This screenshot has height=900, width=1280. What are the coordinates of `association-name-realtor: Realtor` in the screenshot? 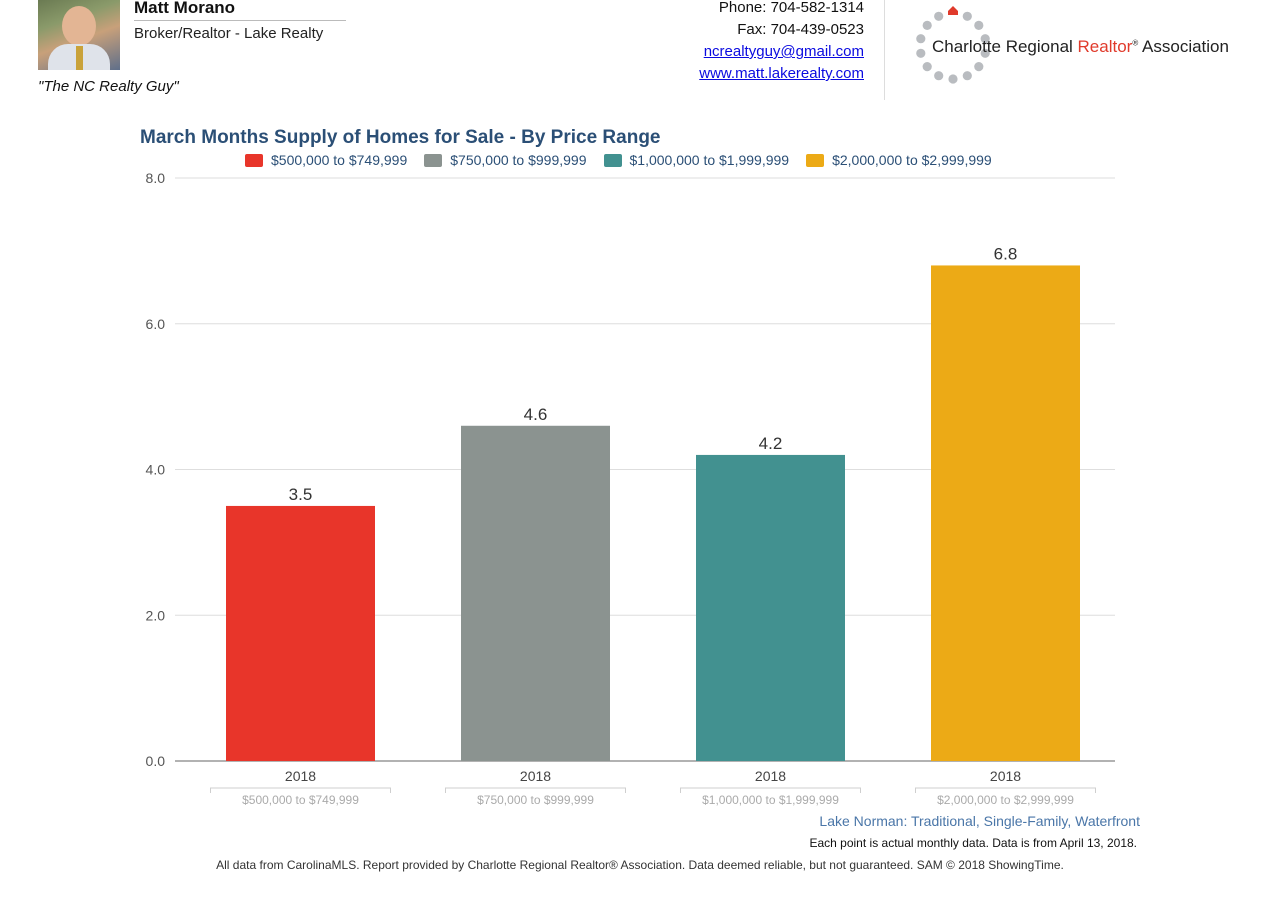 It's located at (1105, 46).